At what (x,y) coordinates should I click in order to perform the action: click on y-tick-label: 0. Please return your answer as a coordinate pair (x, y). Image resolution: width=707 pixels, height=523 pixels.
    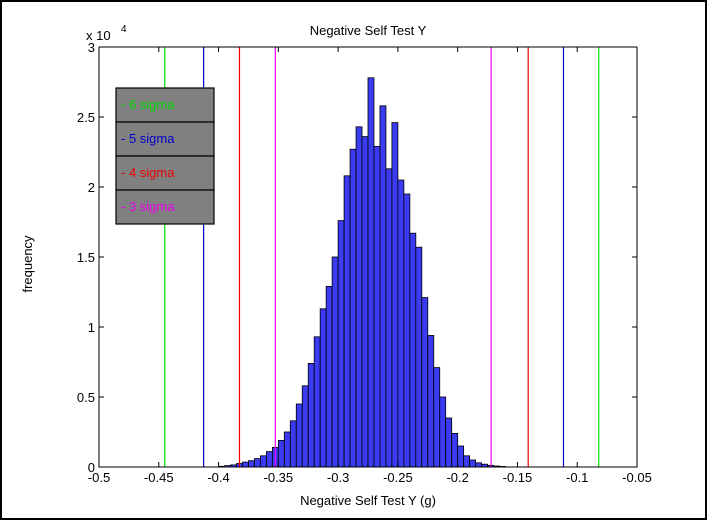
    Looking at the image, I should click on (91, 467).